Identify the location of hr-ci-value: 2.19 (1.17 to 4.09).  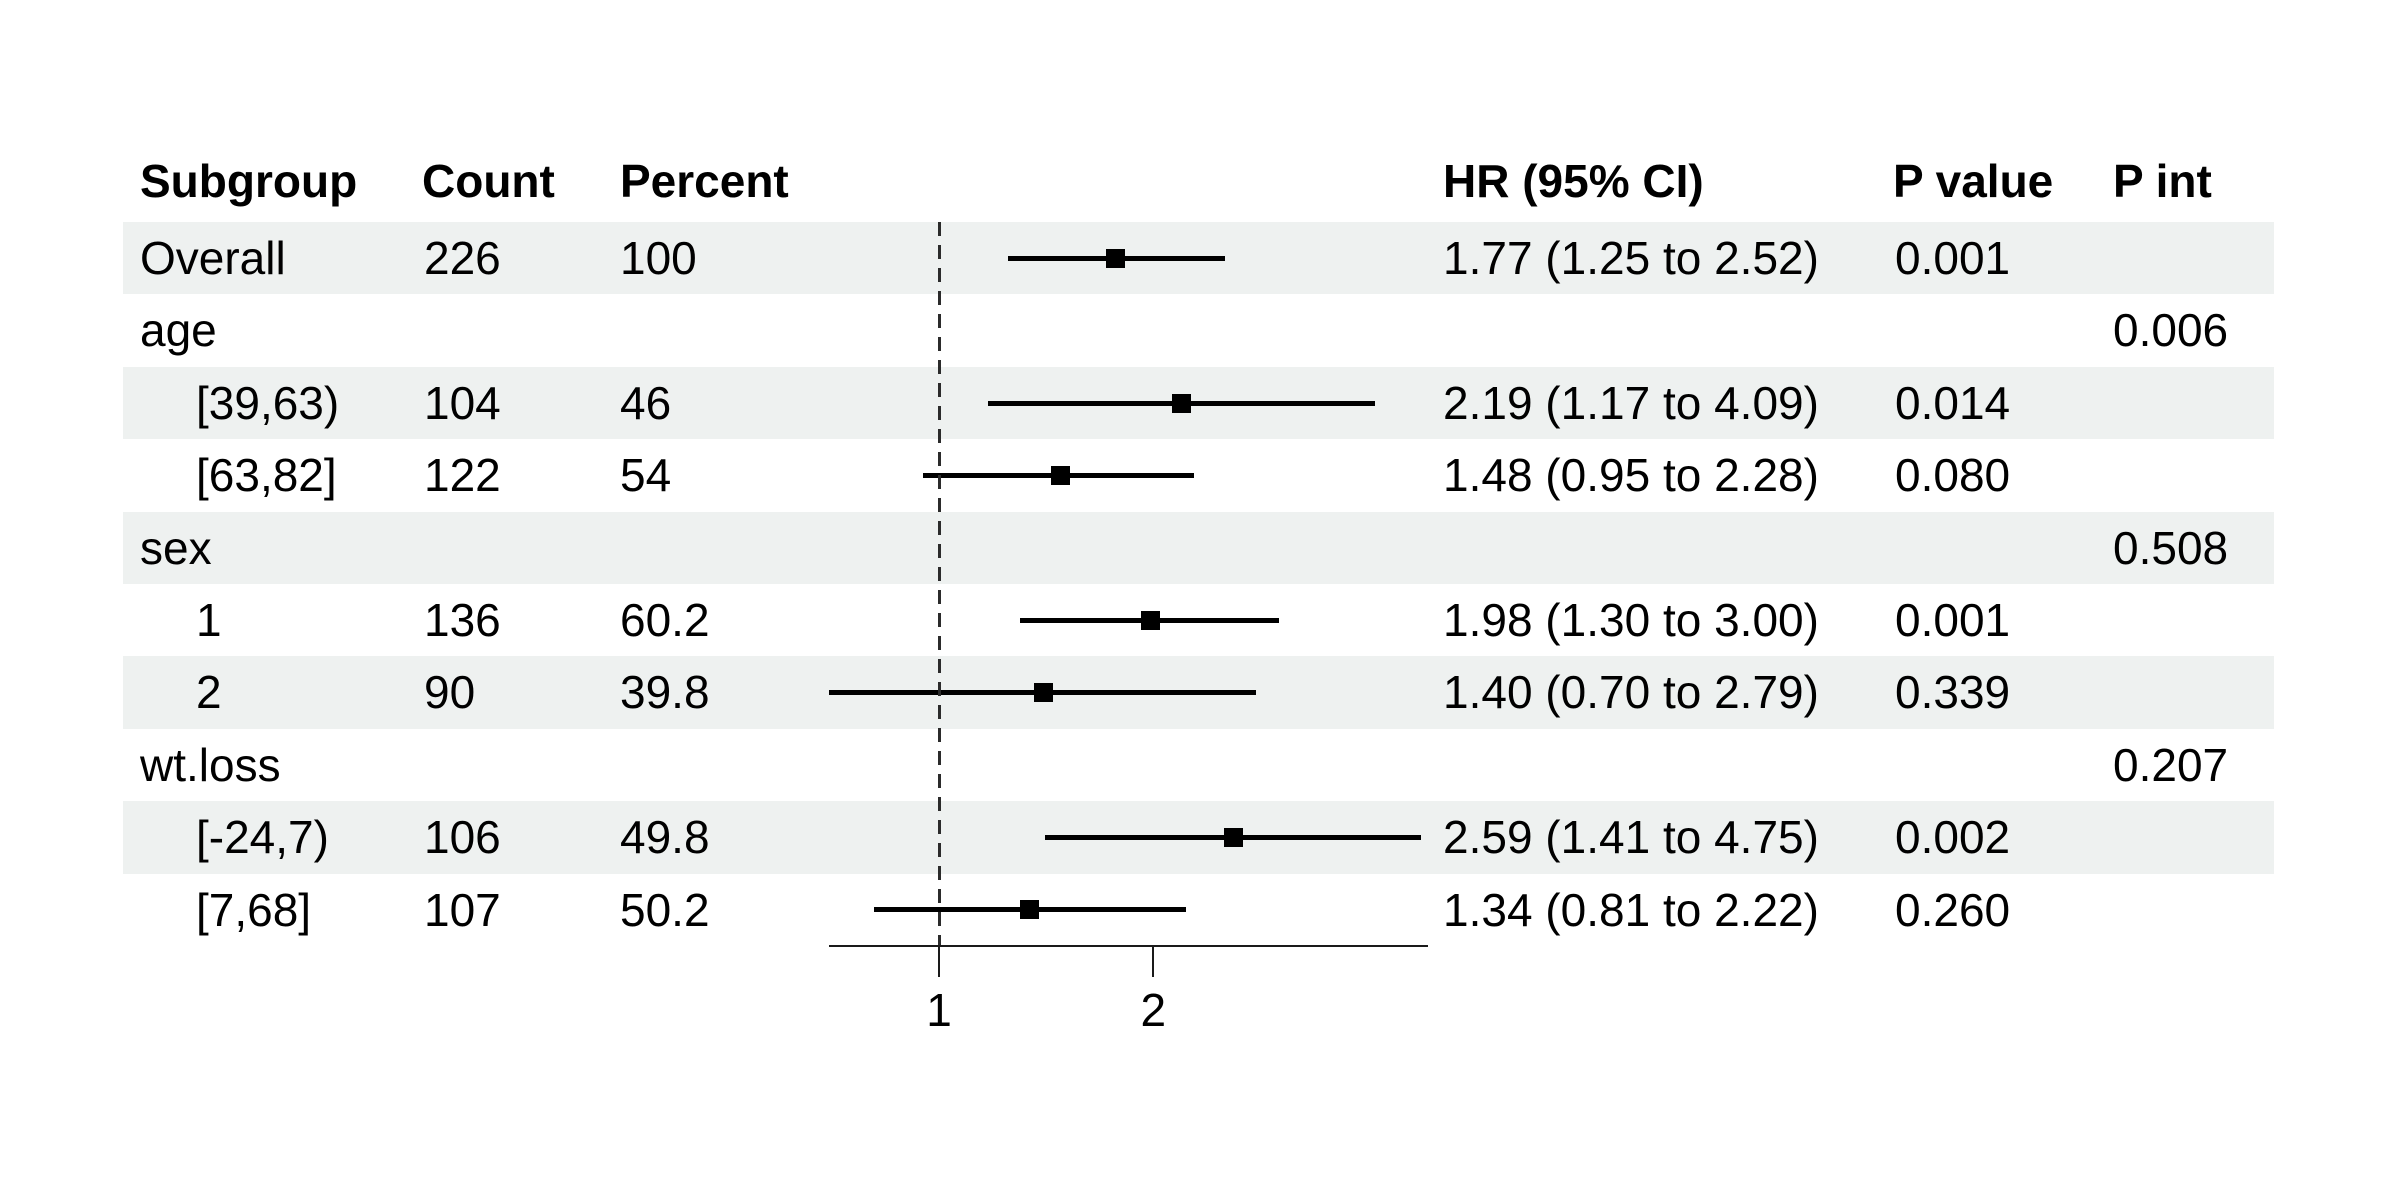
(1631, 402).